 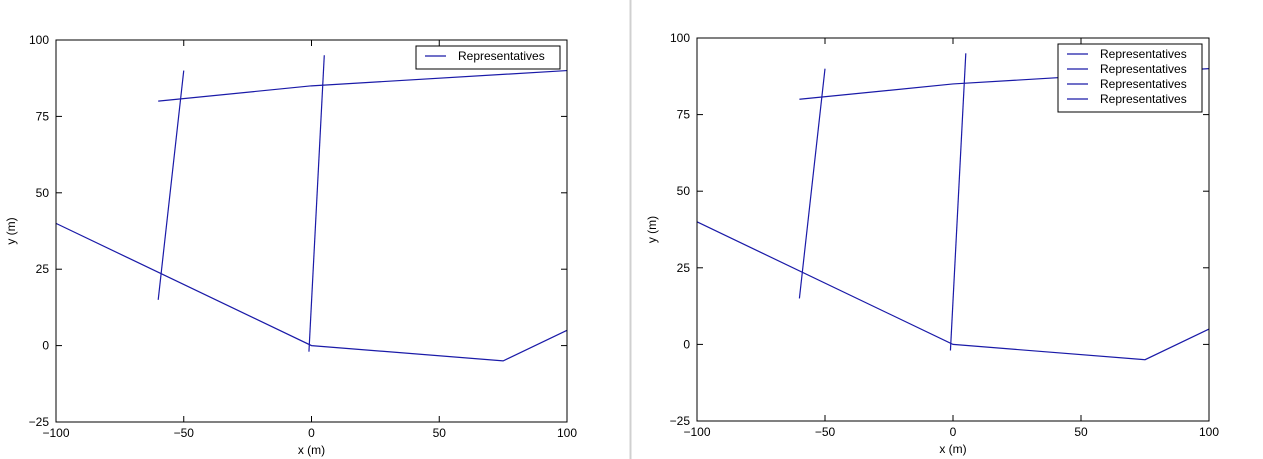 I want to click on legend: Representatives, so click(x=488, y=57).